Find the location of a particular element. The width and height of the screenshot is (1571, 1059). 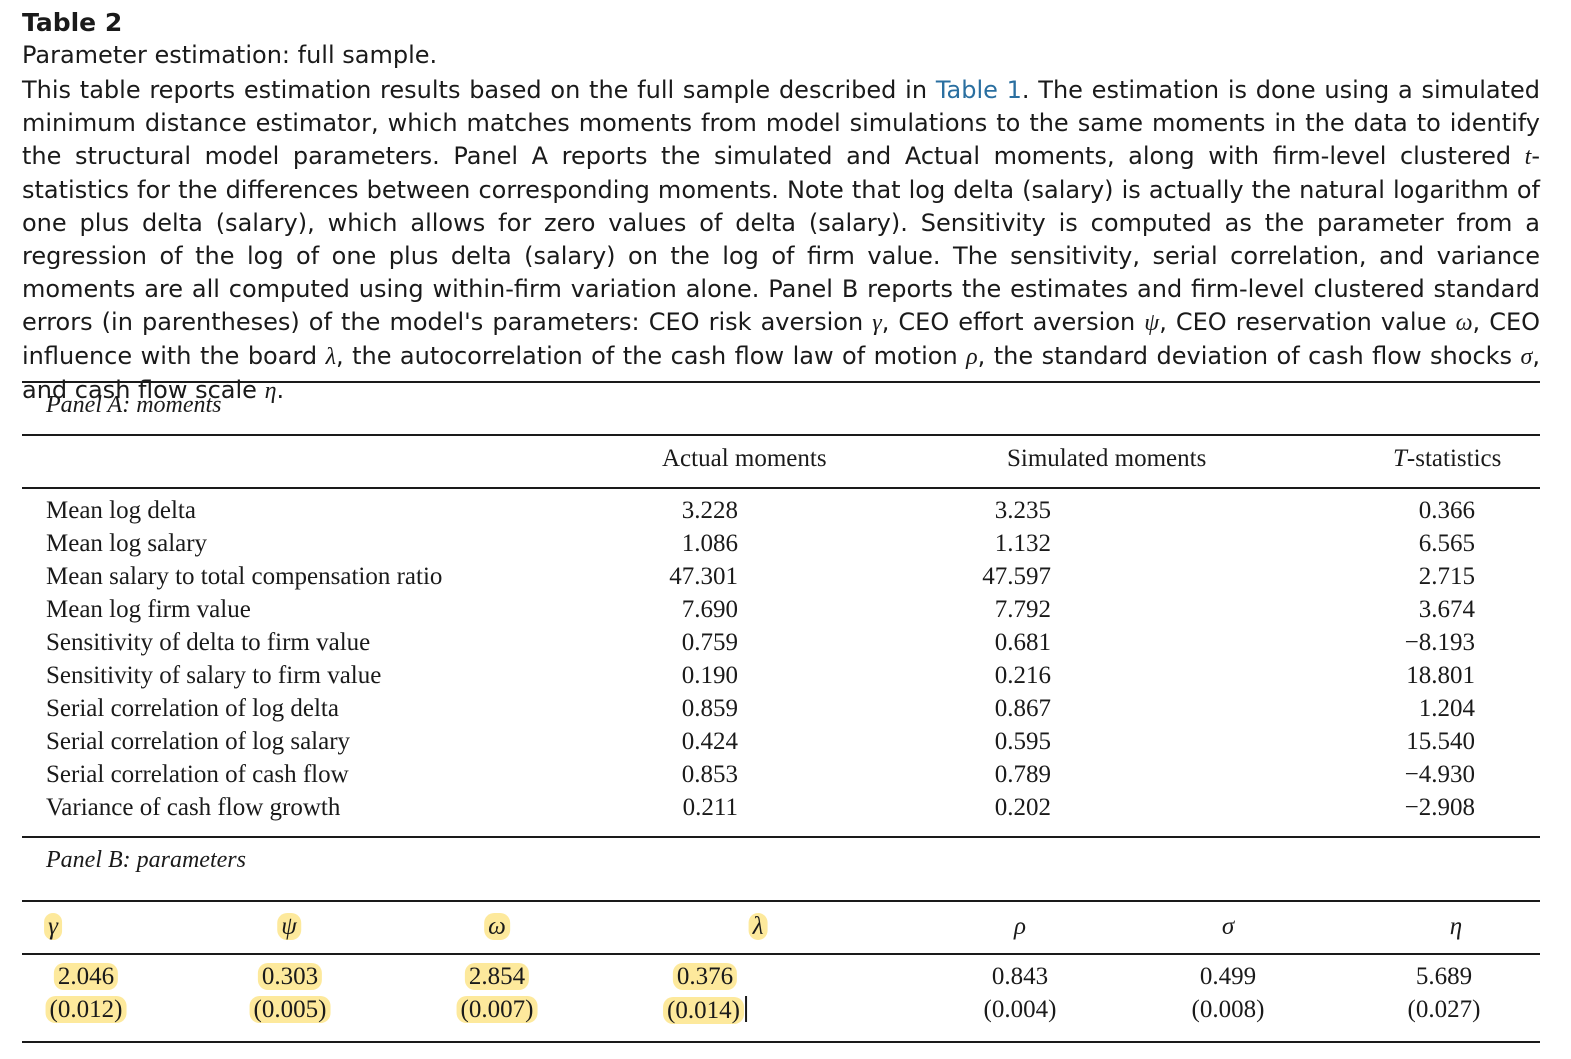

moment-actual-value: 0.424 is located at coordinates (709, 741).